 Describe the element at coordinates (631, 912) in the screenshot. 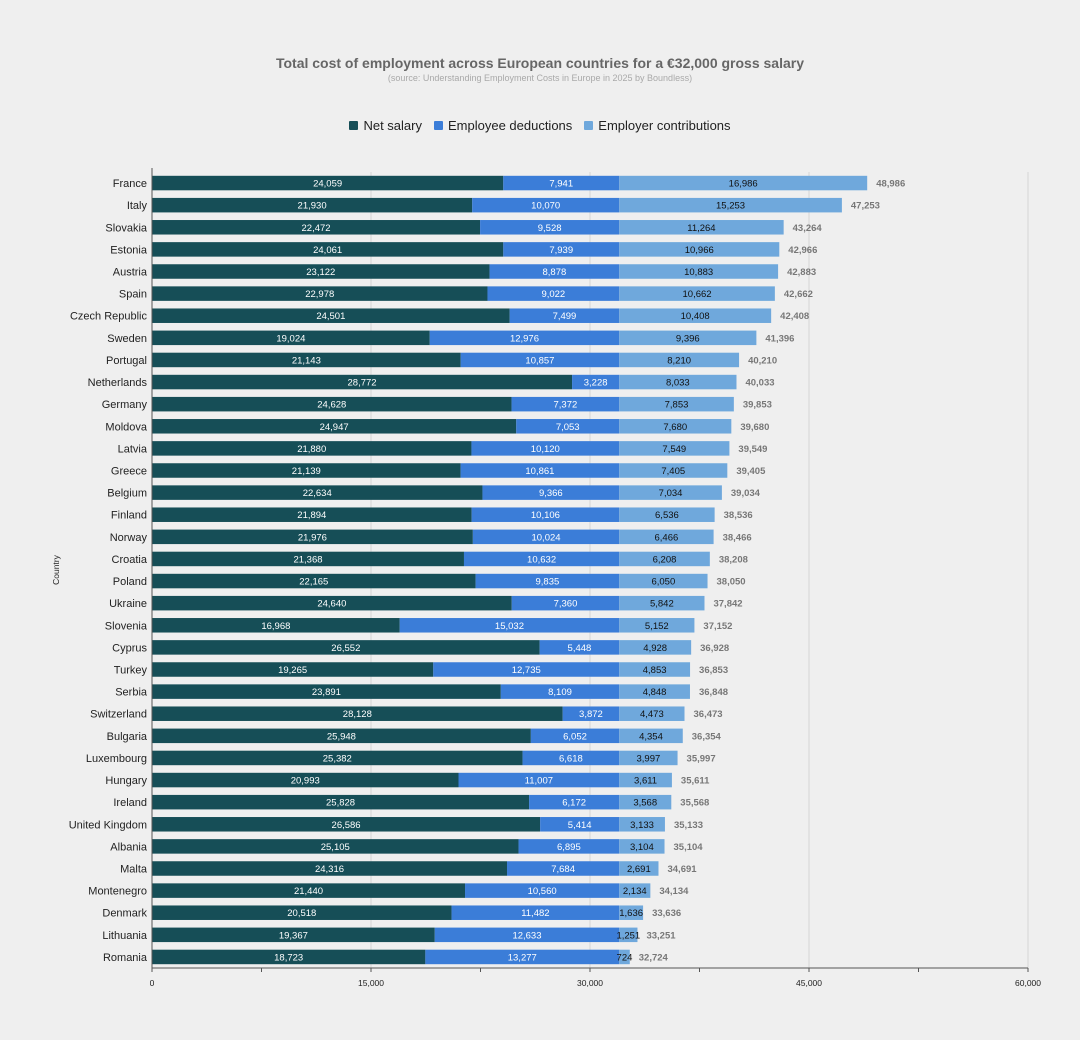

I see `bar-employer-contributions-denmark` at that location.